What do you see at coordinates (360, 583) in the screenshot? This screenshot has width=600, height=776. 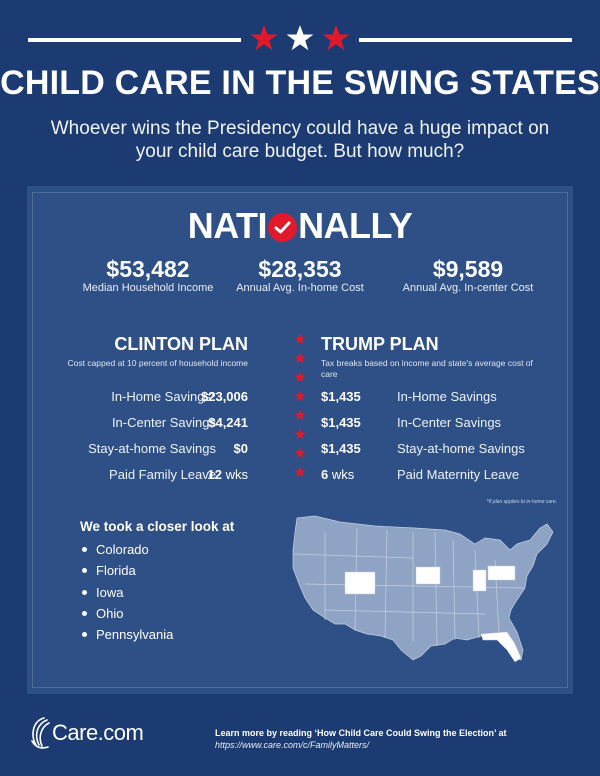 I see `colorado-state` at bounding box center [360, 583].